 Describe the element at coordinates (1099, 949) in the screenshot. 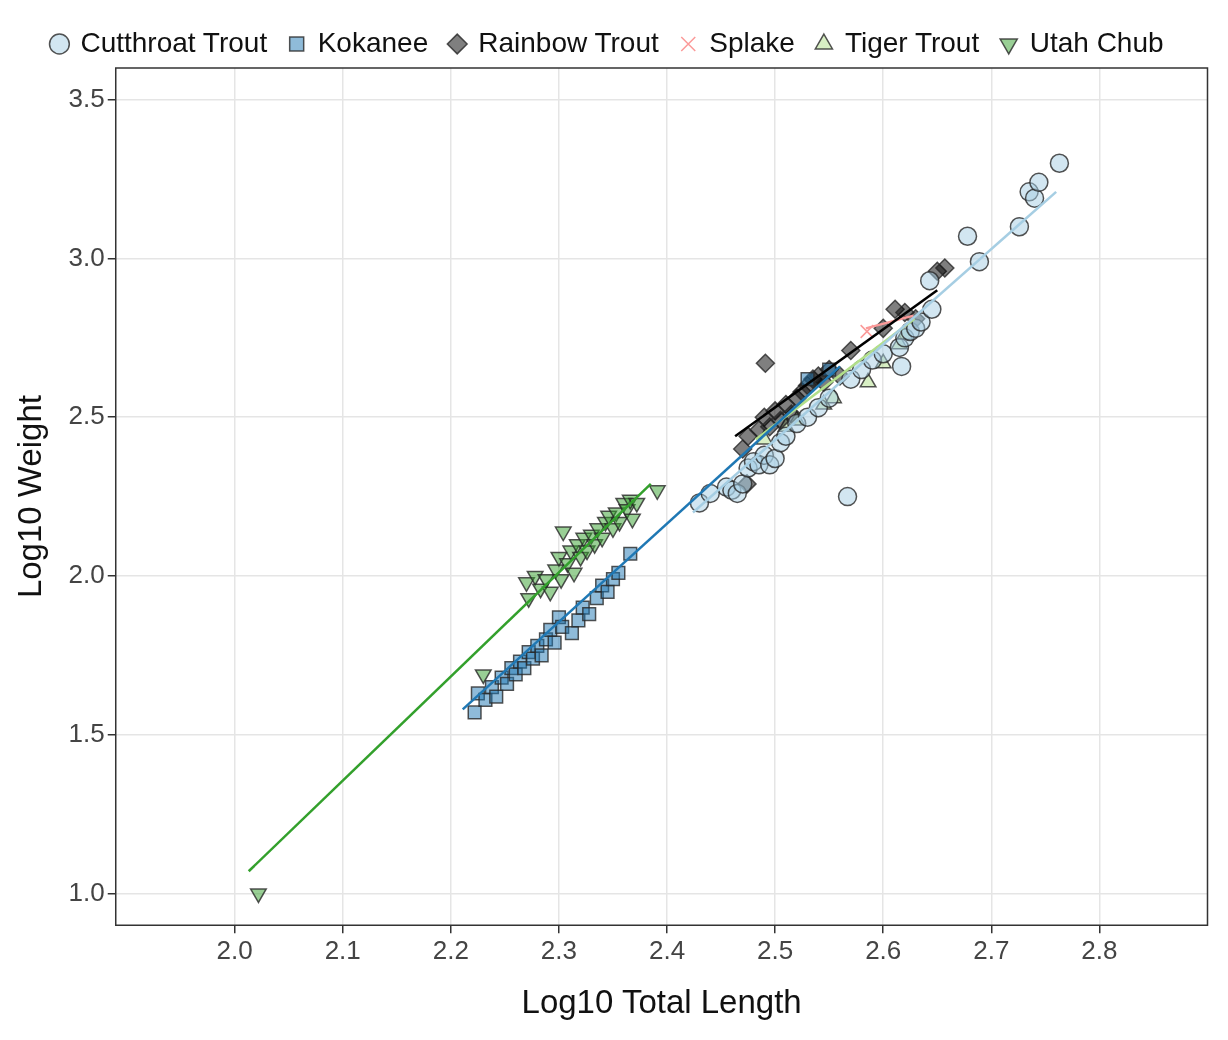

I see `x-tick-label: 2.8` at that location.